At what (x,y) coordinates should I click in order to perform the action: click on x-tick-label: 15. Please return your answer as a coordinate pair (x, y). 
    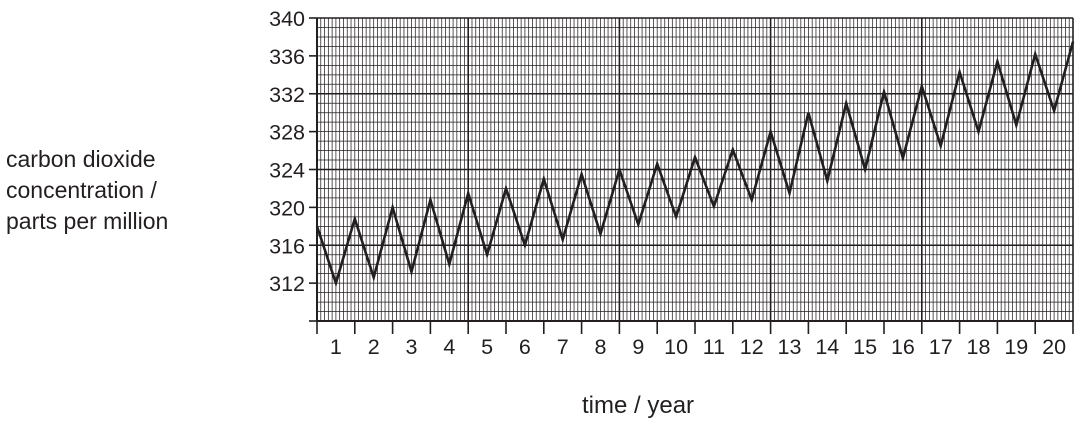
    Looking at the image, I should click on (865, 347).